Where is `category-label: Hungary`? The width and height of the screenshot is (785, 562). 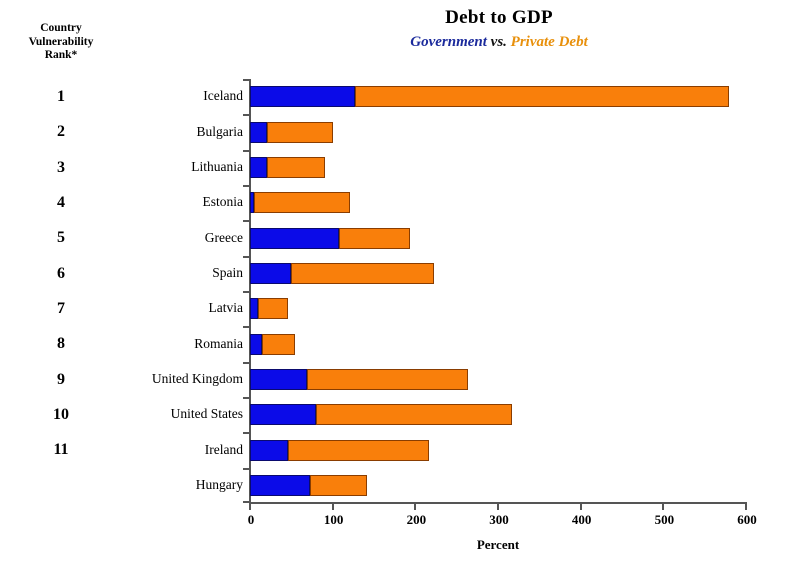
category-label: Hungary is located at coordinates (219, 484).